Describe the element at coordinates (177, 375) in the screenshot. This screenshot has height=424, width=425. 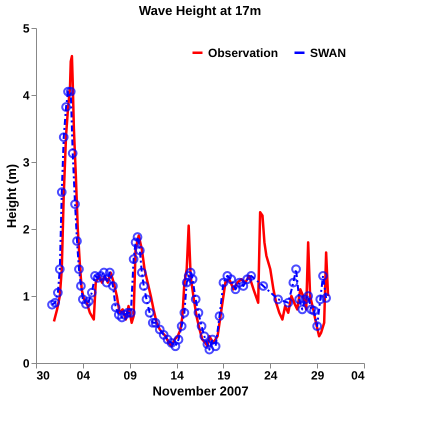
I see `x-tick-label: 14` at that location.